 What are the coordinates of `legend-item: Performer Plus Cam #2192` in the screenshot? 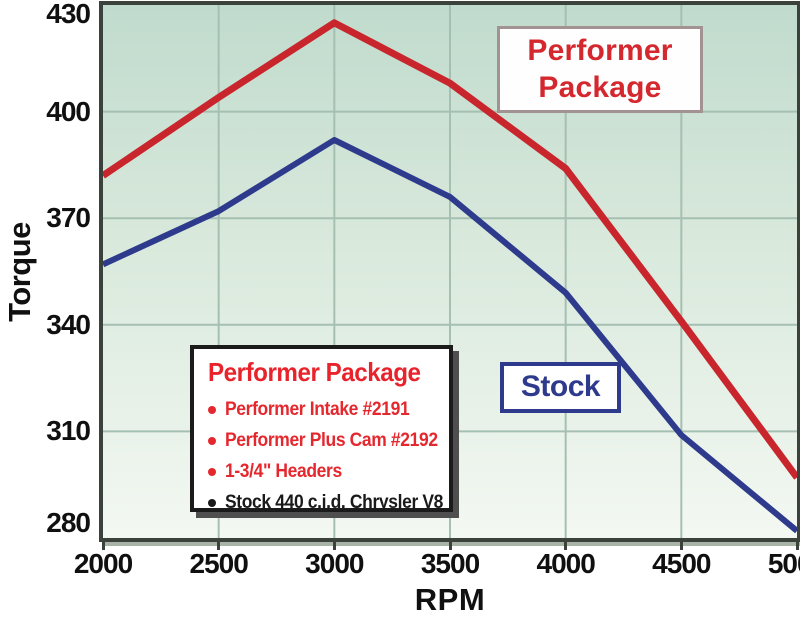 It's located at (326, 440).